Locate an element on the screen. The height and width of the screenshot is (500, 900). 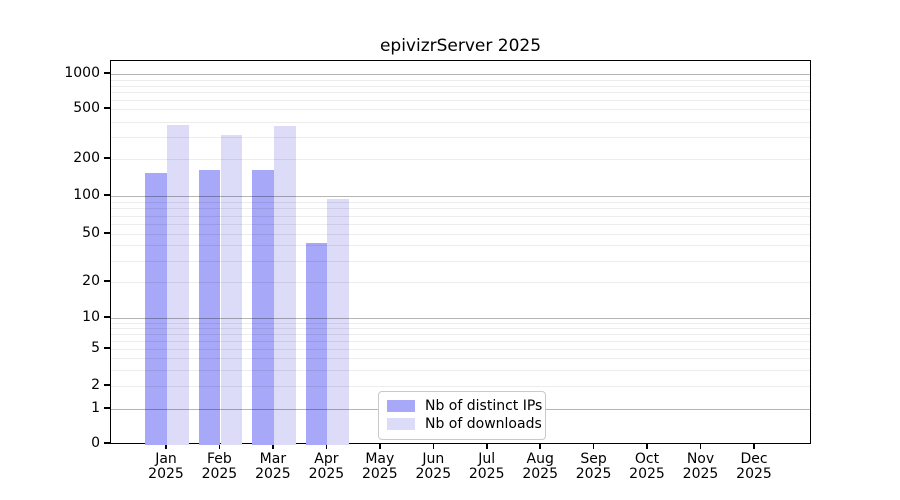
x-tick-label-oct: Oct 2025 is located at coordinates (647, 467).